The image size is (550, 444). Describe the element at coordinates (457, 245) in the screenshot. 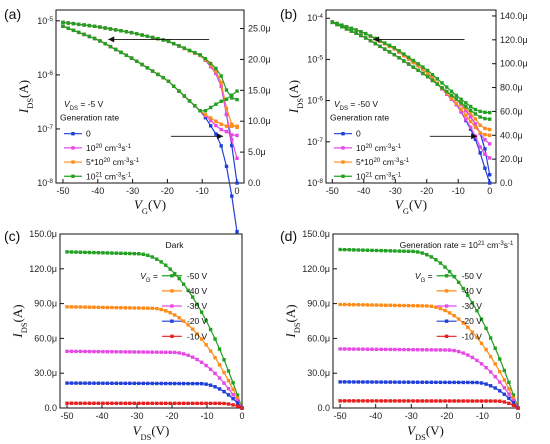

I see `panel-note: Generation rate = 1021 cm-3s-1` at that location.